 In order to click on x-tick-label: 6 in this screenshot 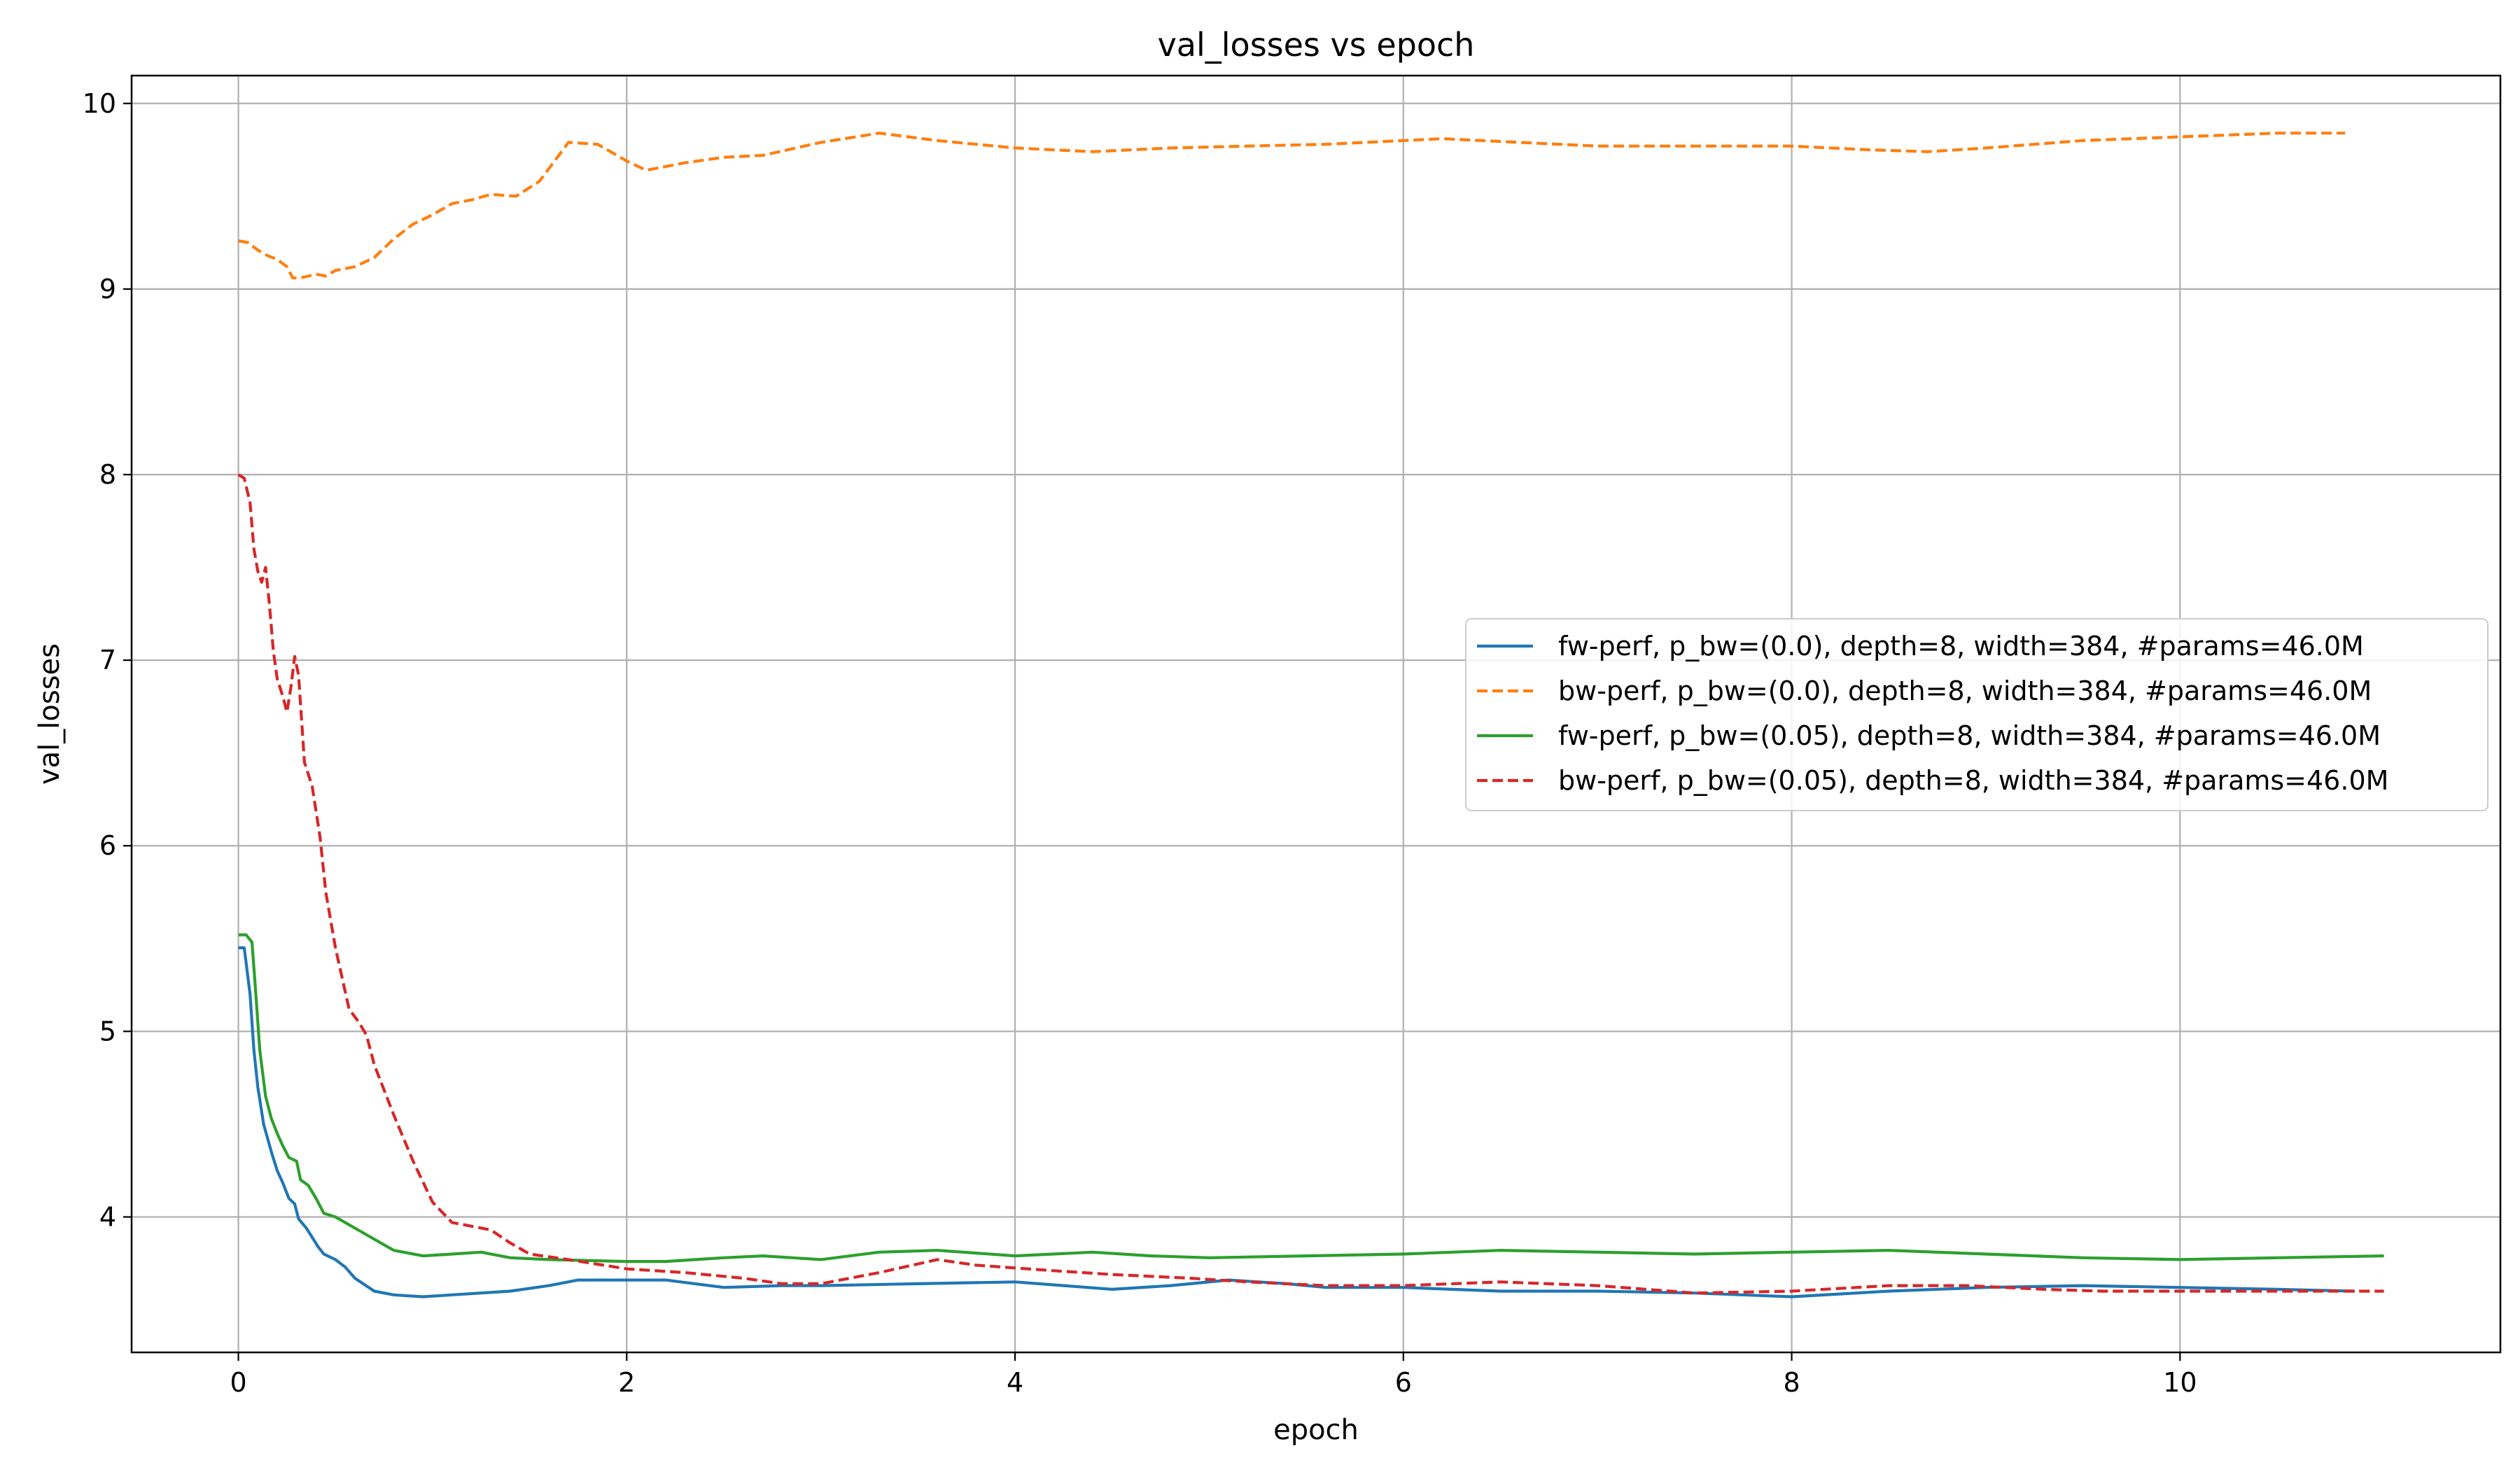, I will do `click(1403, 1382)`.